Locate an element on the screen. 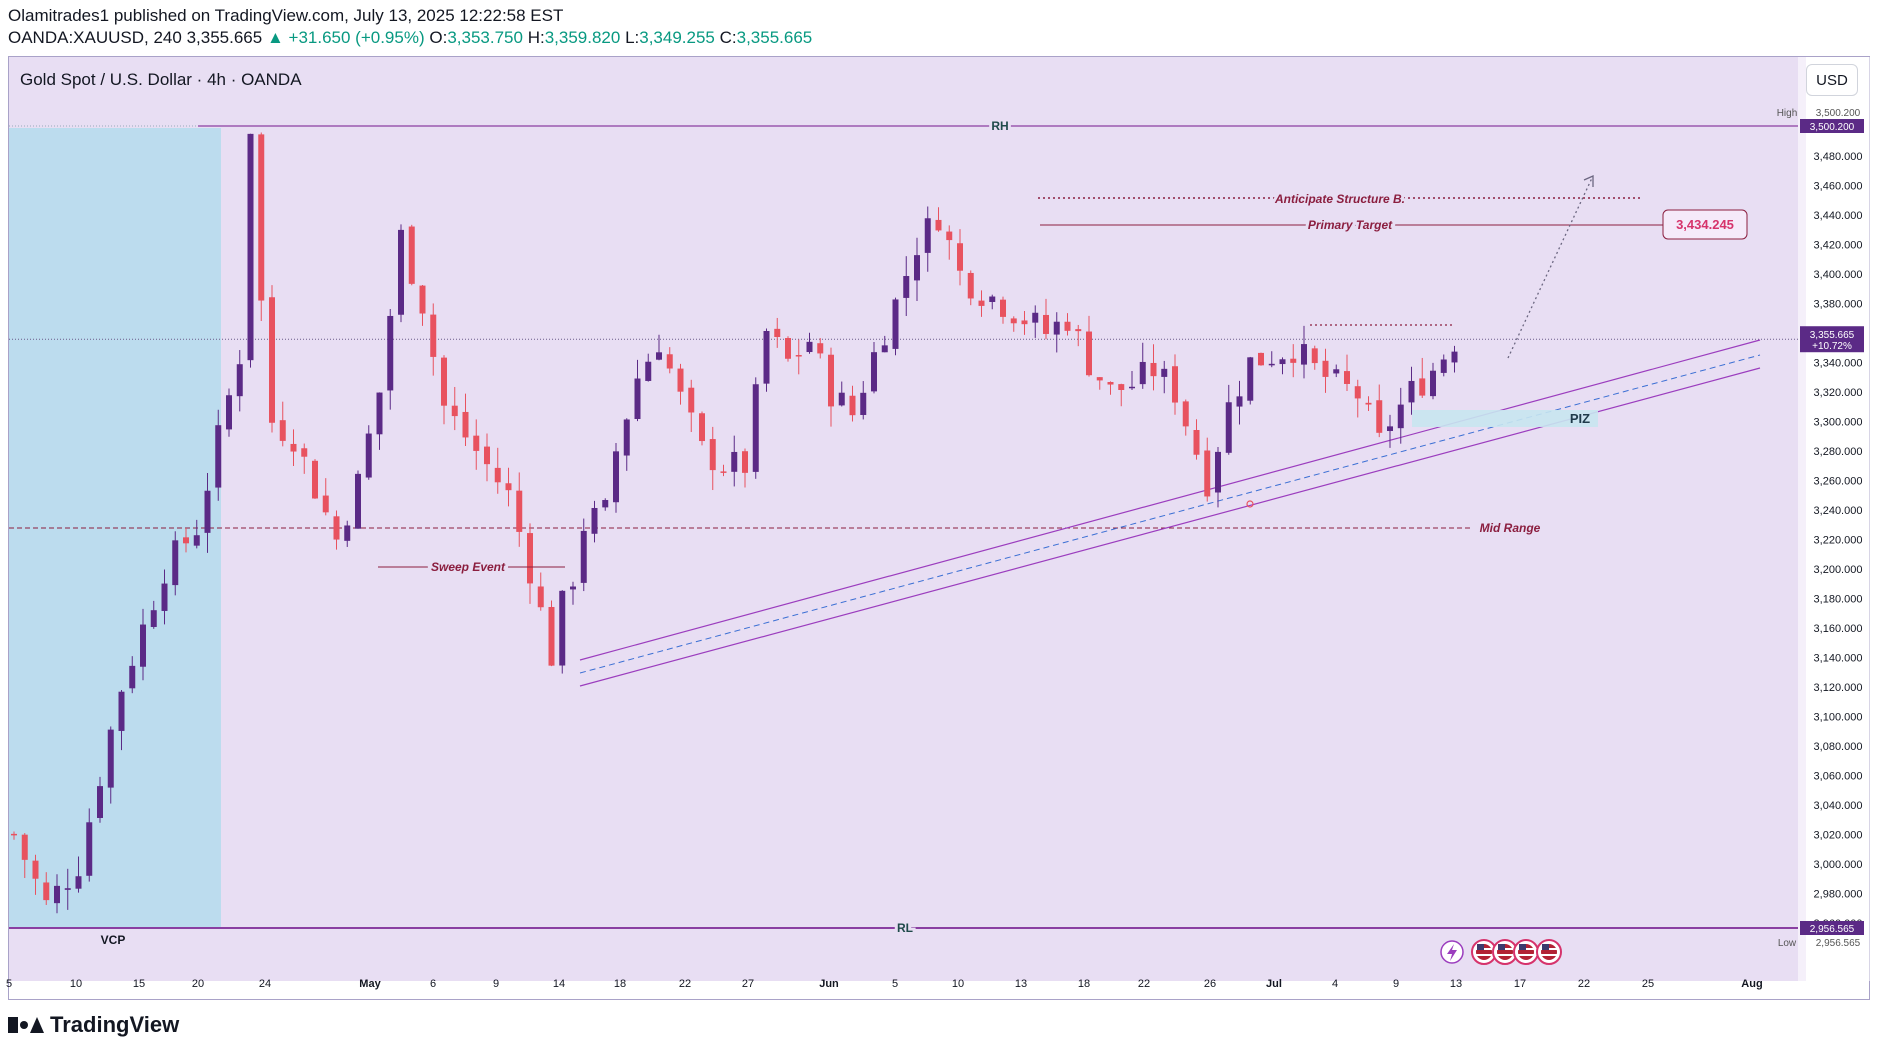  x-tick-label: 24 is located at coordinates (265, 984).